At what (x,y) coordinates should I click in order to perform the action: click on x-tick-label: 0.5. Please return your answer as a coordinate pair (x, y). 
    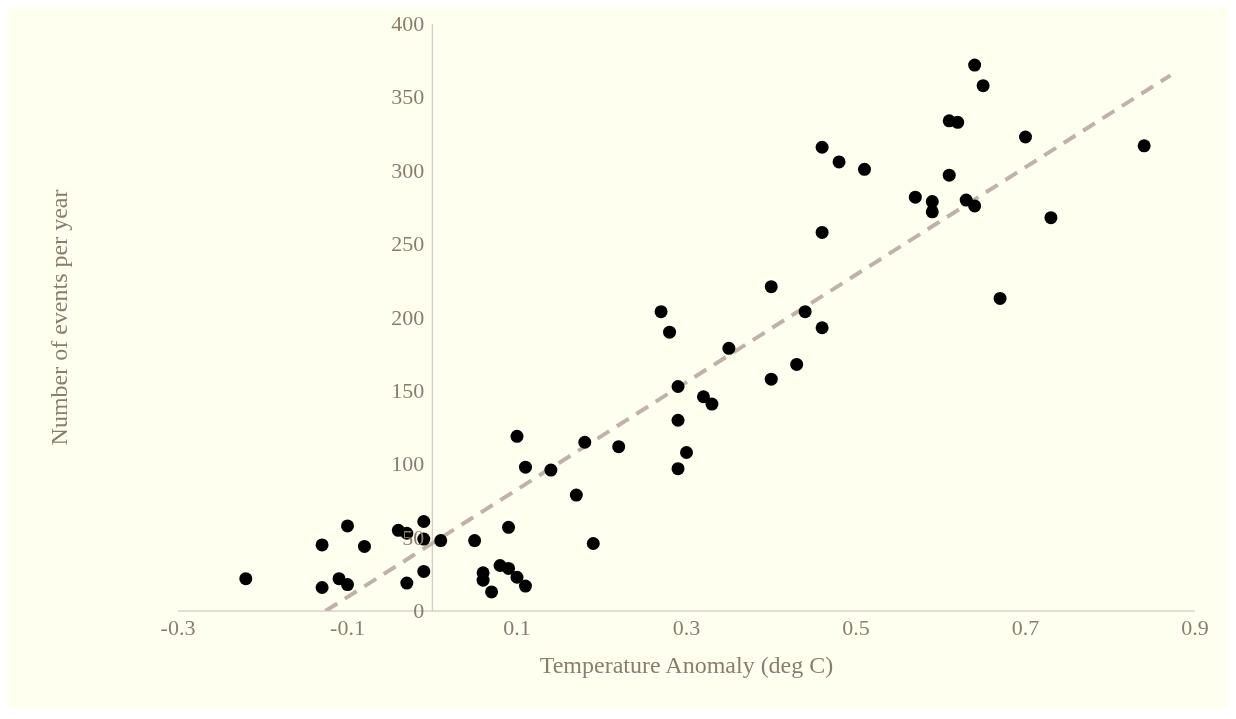
    Looking at the image, I should click on (856, 627).